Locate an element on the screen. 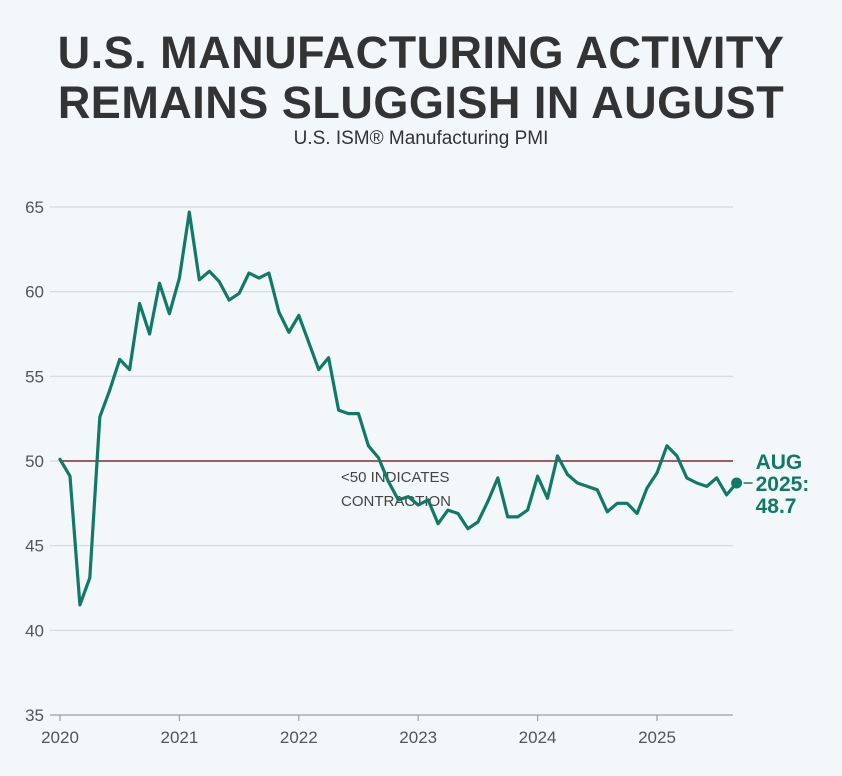  y-tick-label: 40 is located at coordinates (34, 630).